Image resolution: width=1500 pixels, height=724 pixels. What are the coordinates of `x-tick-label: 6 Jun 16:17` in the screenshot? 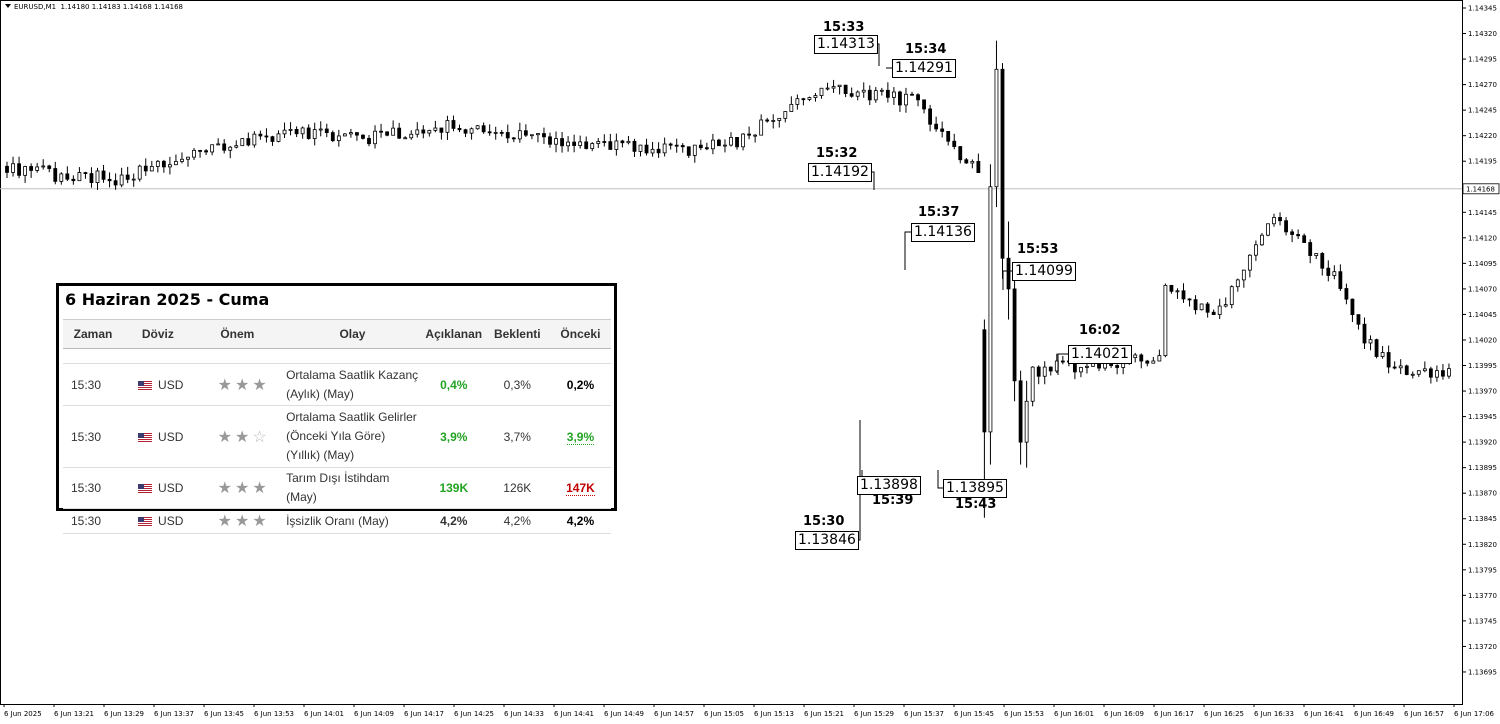 It's located at (1174, 714).